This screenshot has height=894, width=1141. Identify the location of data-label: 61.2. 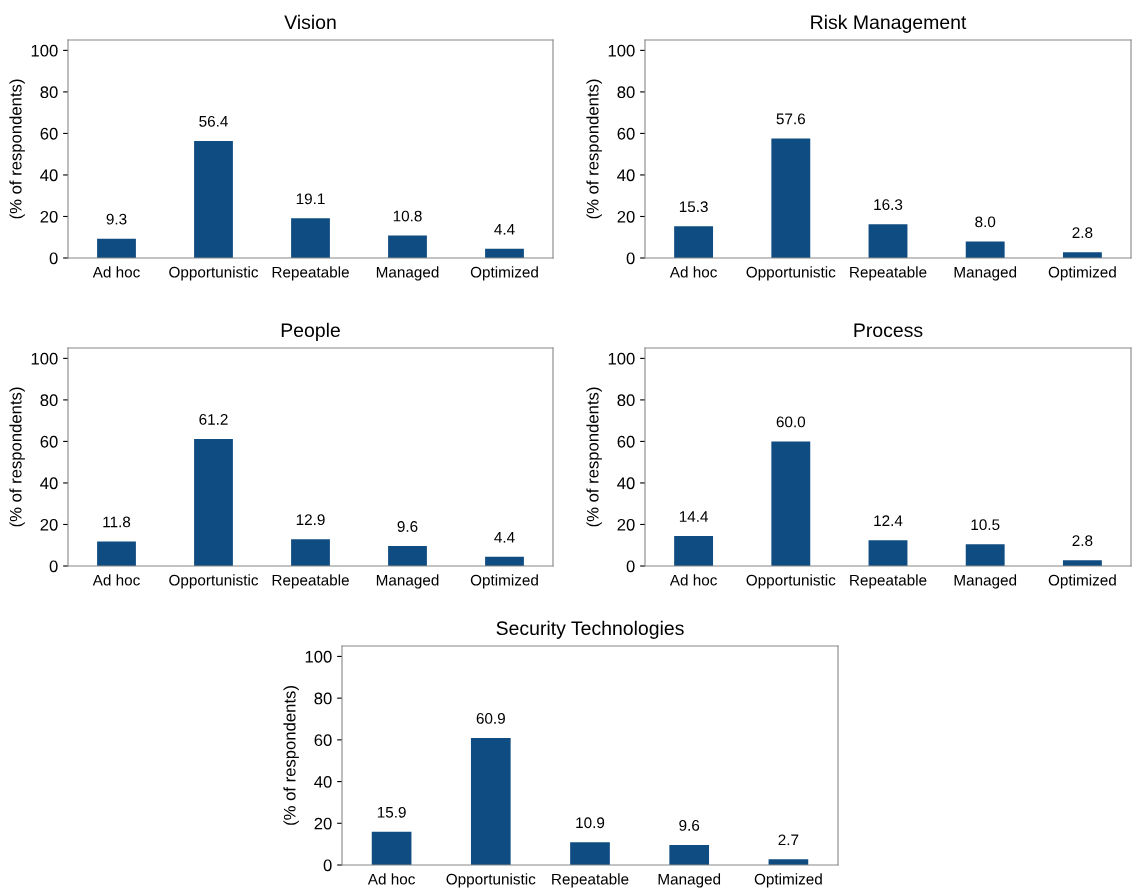
(213, 419).